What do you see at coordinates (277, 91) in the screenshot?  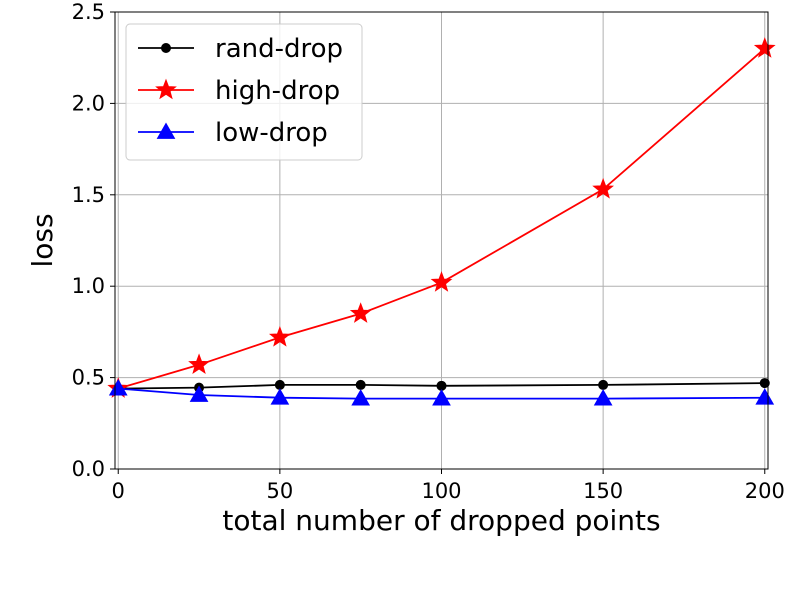 I see `legend-label: high-drop` at bounding box center [277, 91].